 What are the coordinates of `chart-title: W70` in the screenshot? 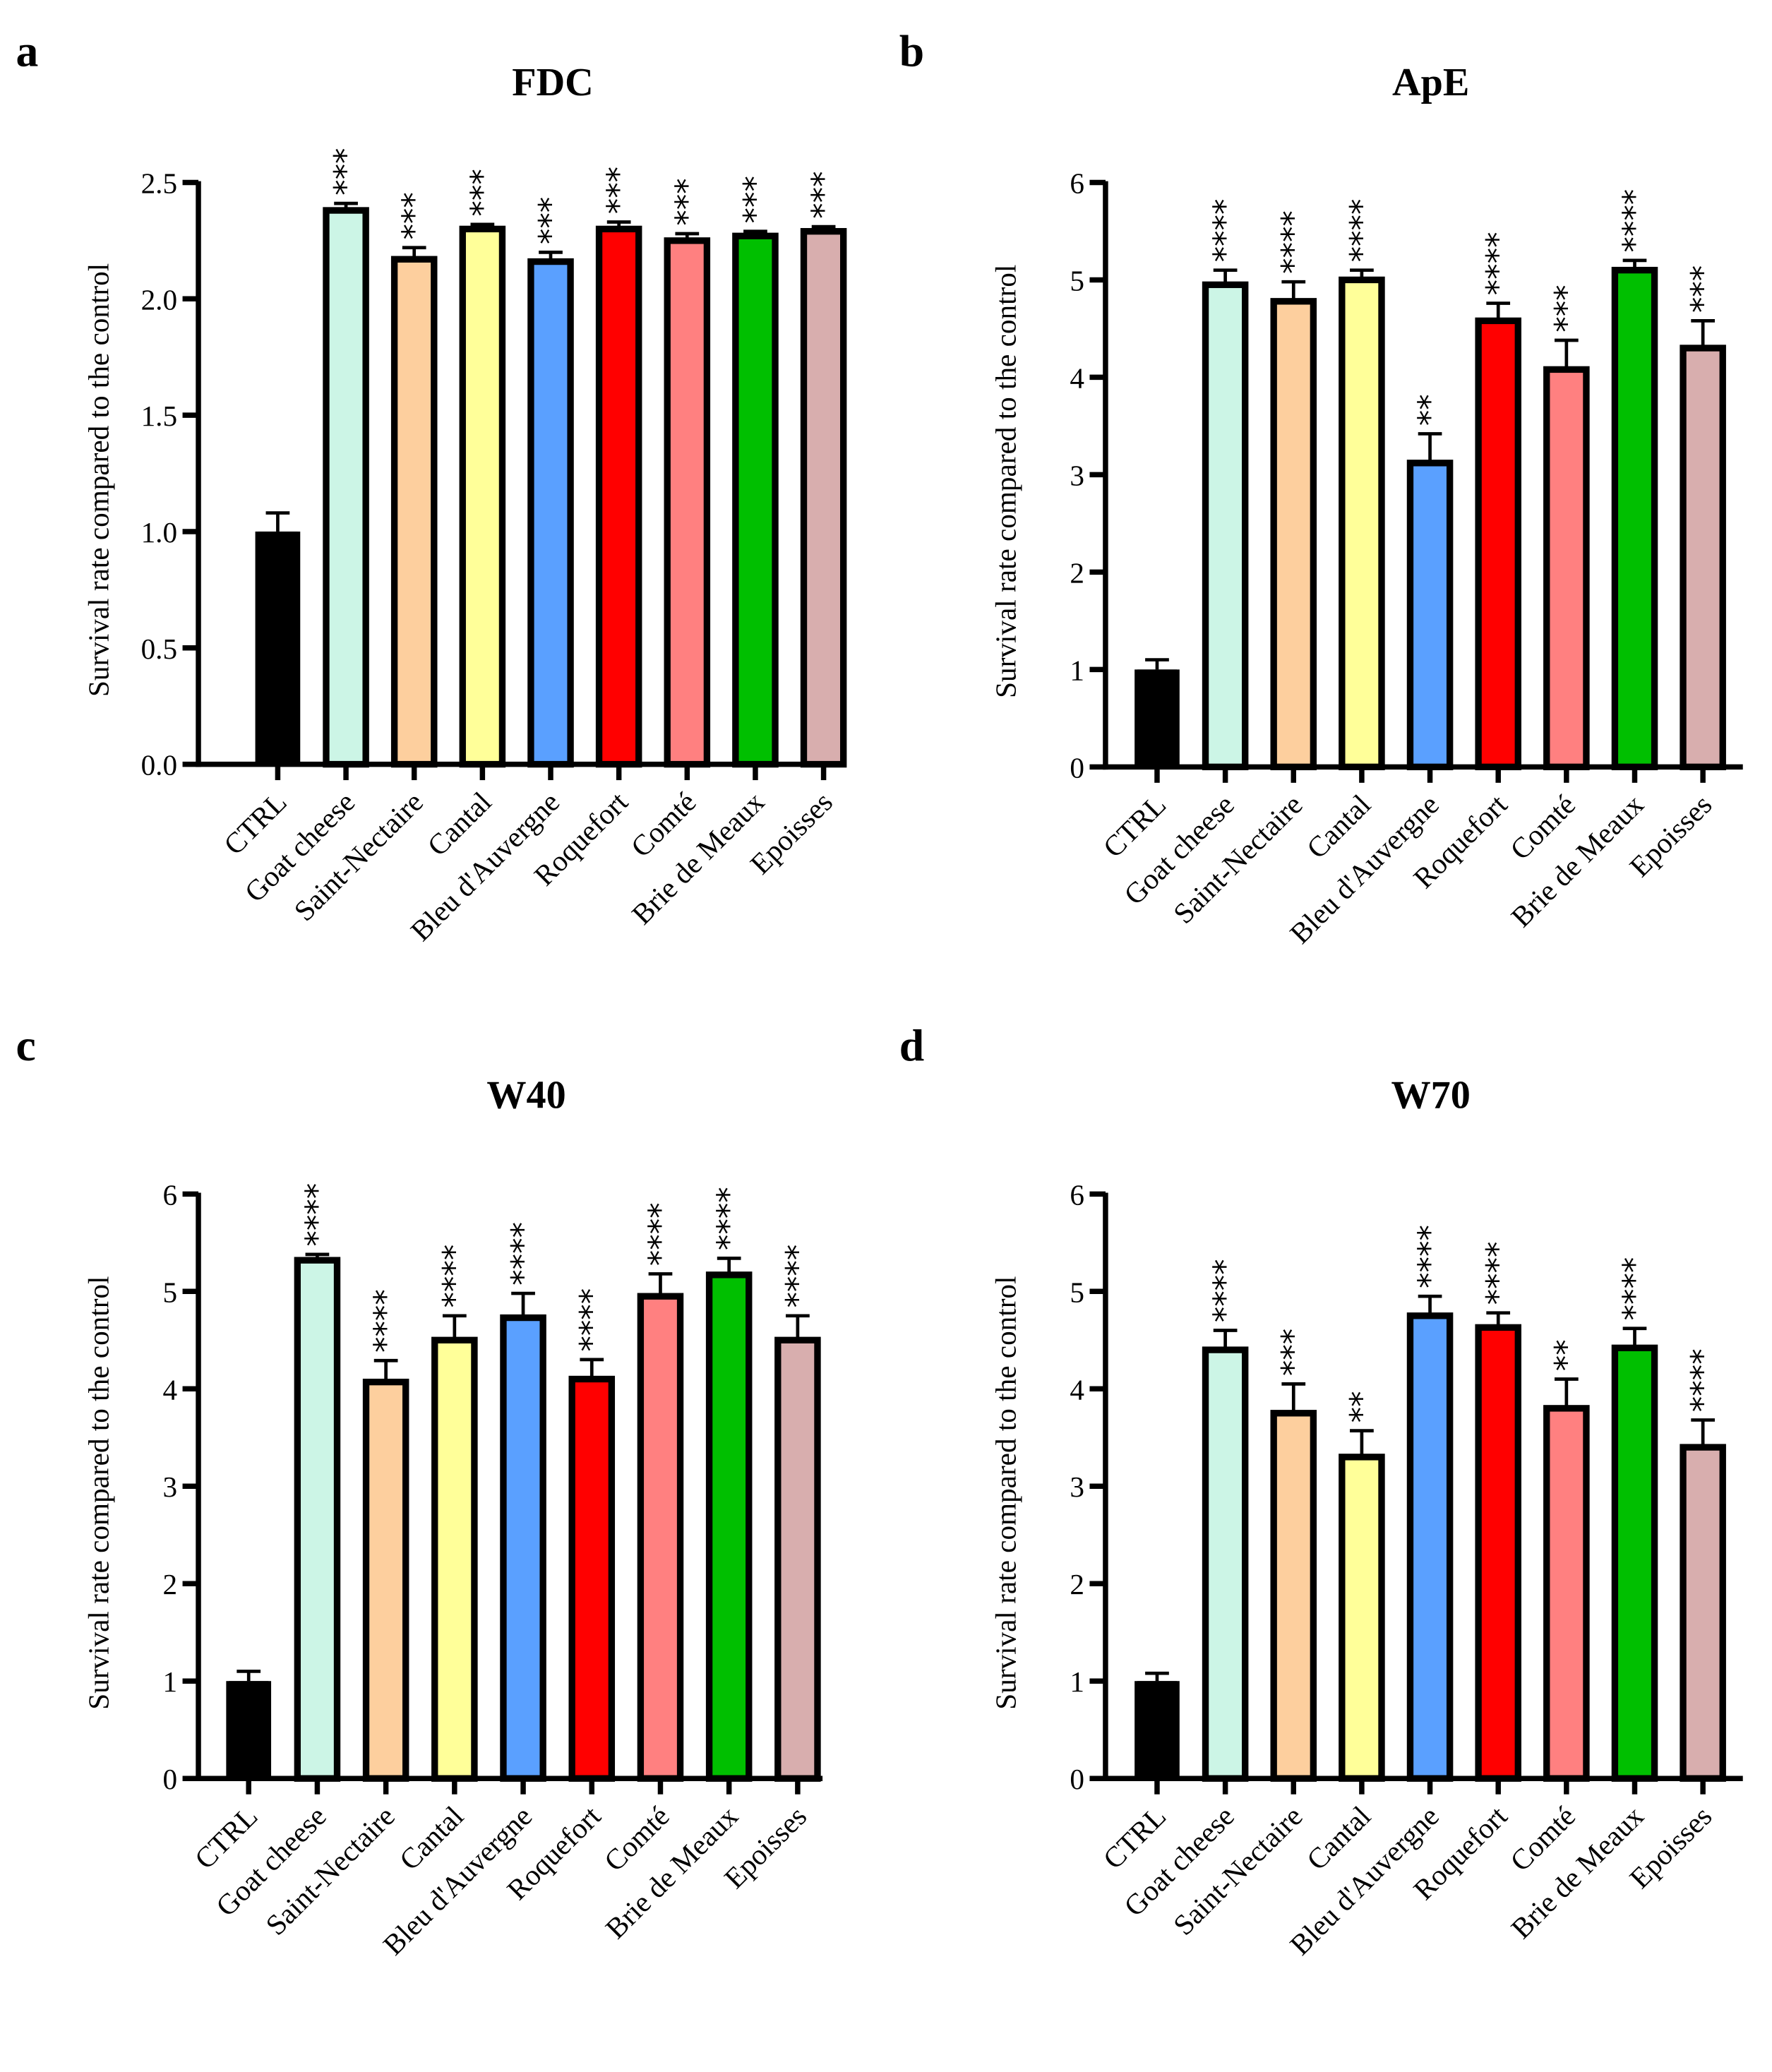 It's located at (1430, 1096).